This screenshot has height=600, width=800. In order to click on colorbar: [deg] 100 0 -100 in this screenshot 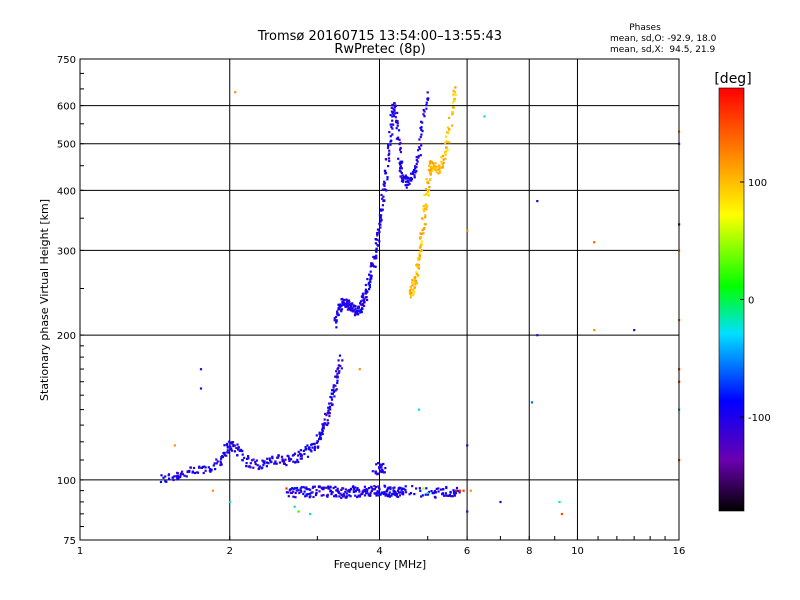, I will do `click(742, 291)`.